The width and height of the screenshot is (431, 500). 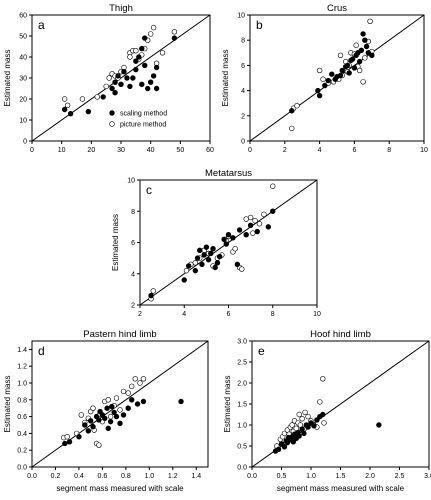 I want to click on x-tick-label: 0.6, so click(x=103, y=476).